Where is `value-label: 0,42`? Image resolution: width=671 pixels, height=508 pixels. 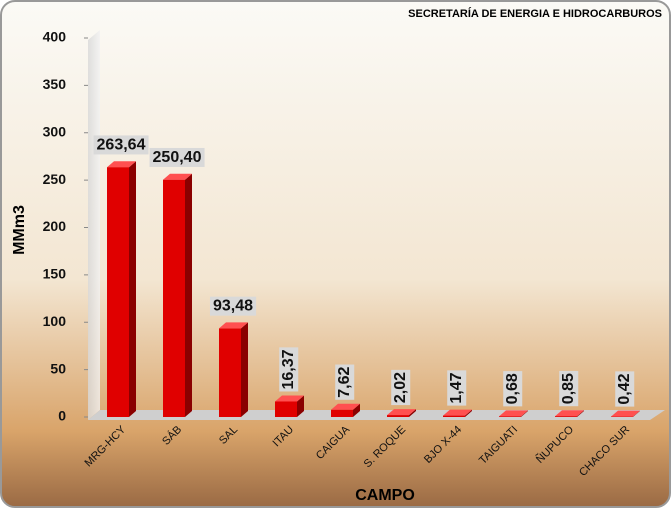 value-label: 0,42 is located at coordinates (624, 388).